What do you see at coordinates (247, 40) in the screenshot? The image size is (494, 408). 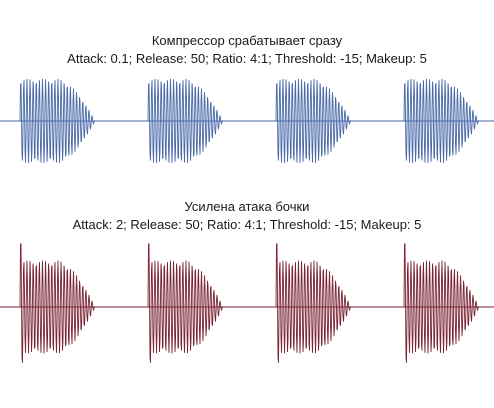 I see `panel-title: Компрессор срабатывает сразу` at bounding box center [247, 40].